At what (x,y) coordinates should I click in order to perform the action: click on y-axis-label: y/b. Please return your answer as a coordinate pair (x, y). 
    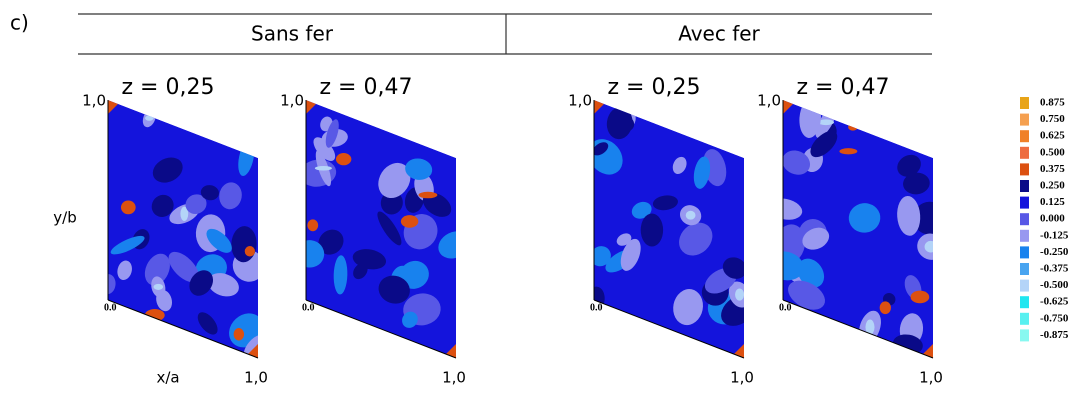
    Looking at the image, I should click on (64, 218).